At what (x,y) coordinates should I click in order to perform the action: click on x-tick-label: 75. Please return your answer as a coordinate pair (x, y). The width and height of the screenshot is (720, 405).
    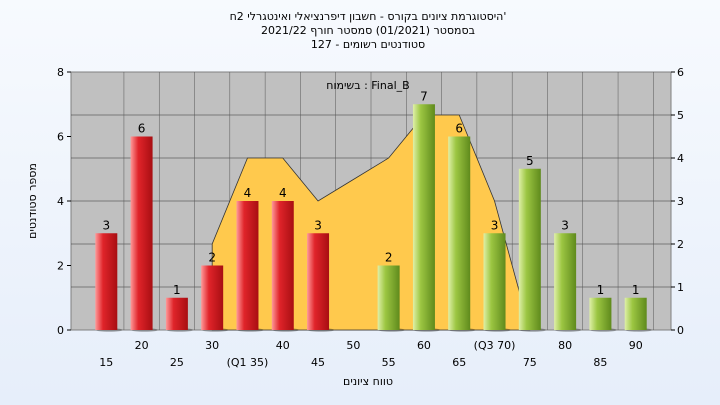
    Looking at the image, I should click on (530, 362).